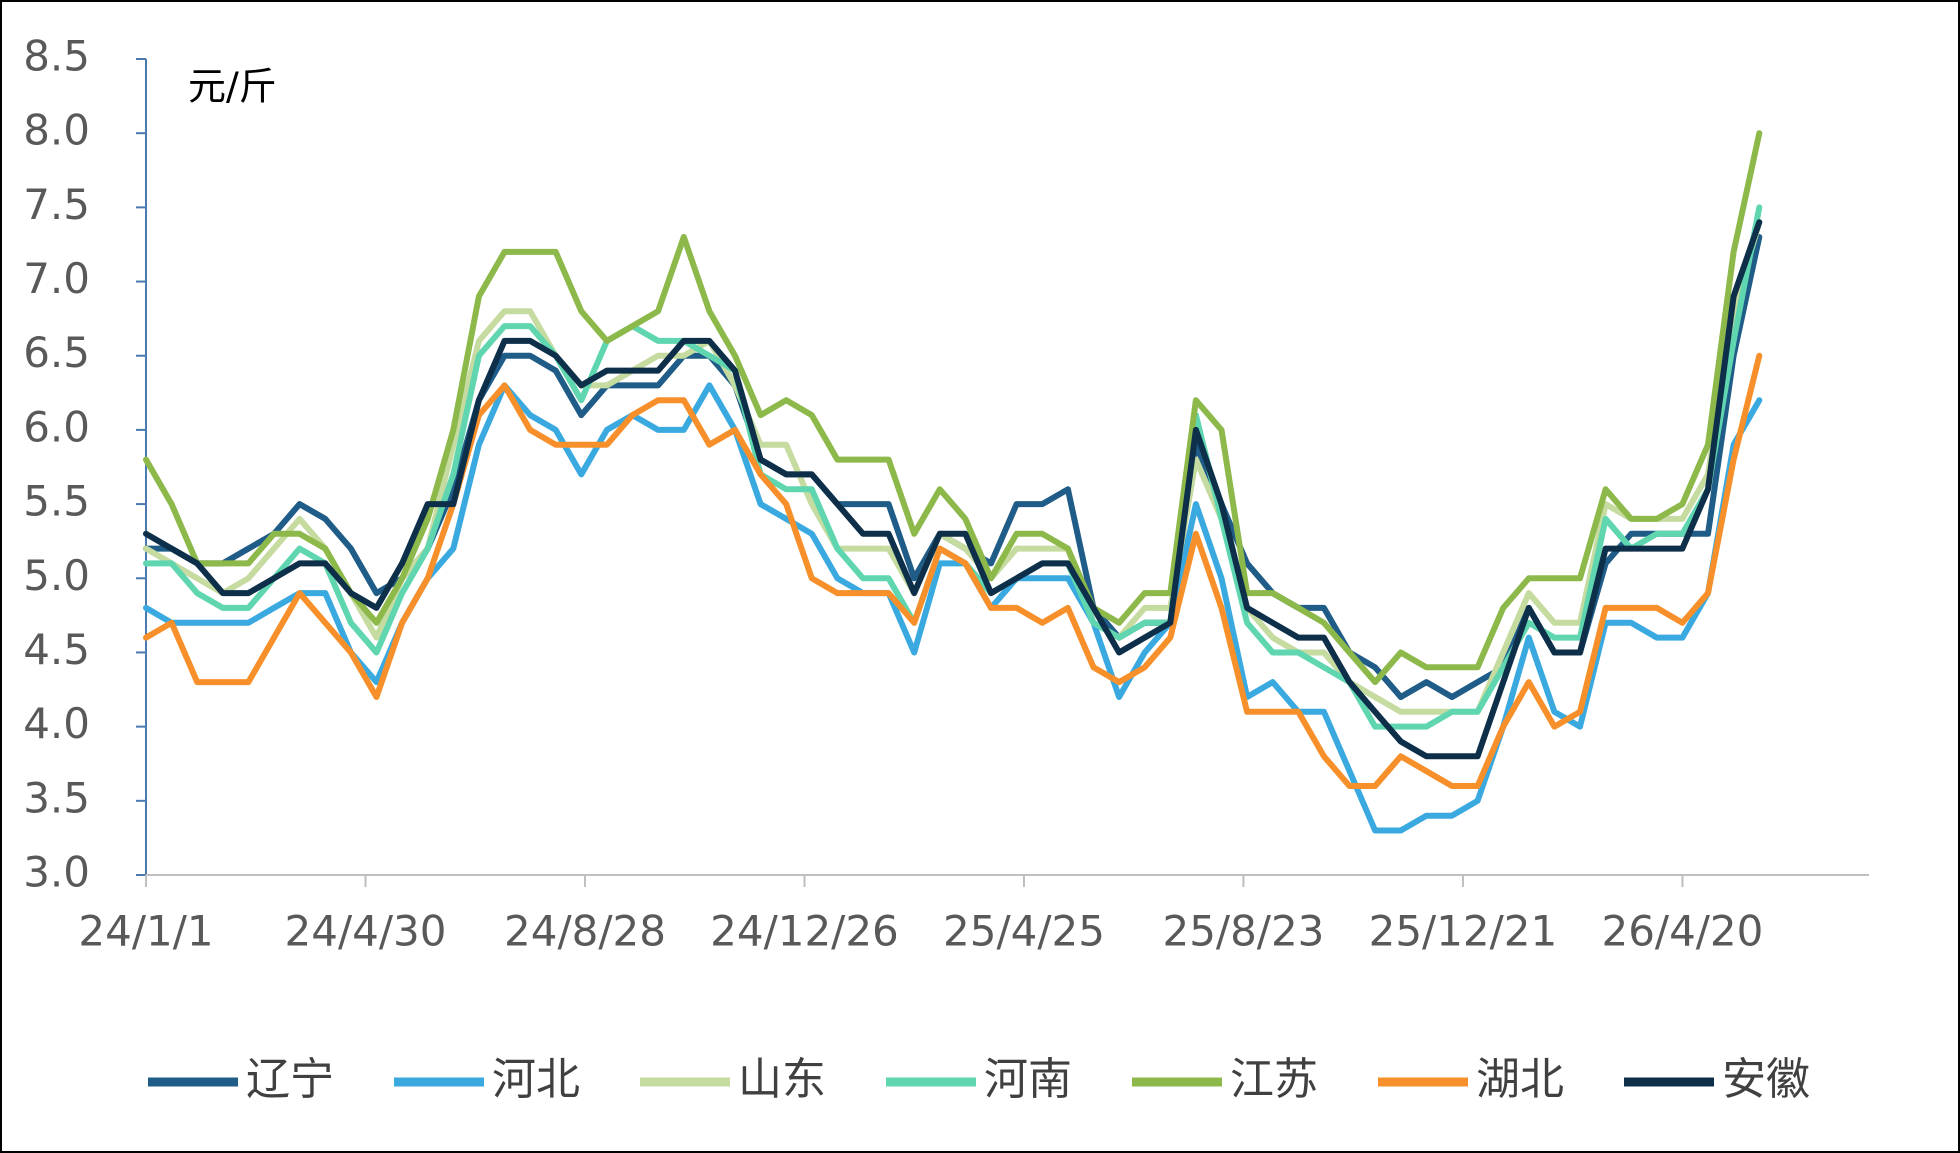  I want to click on y-tick-label: 3.5, so click(56, 797).